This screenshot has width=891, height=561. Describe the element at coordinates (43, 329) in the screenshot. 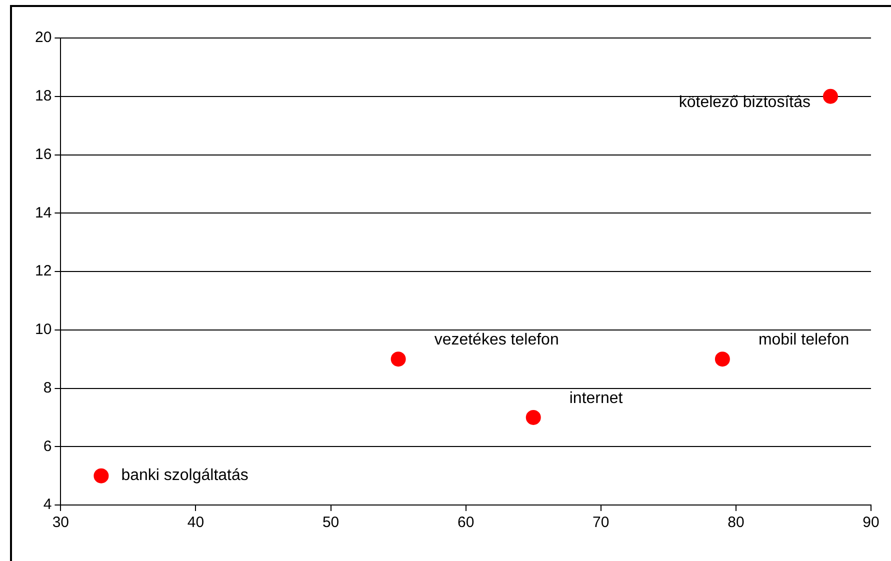

I see `y-tick-label: 10` at that location.